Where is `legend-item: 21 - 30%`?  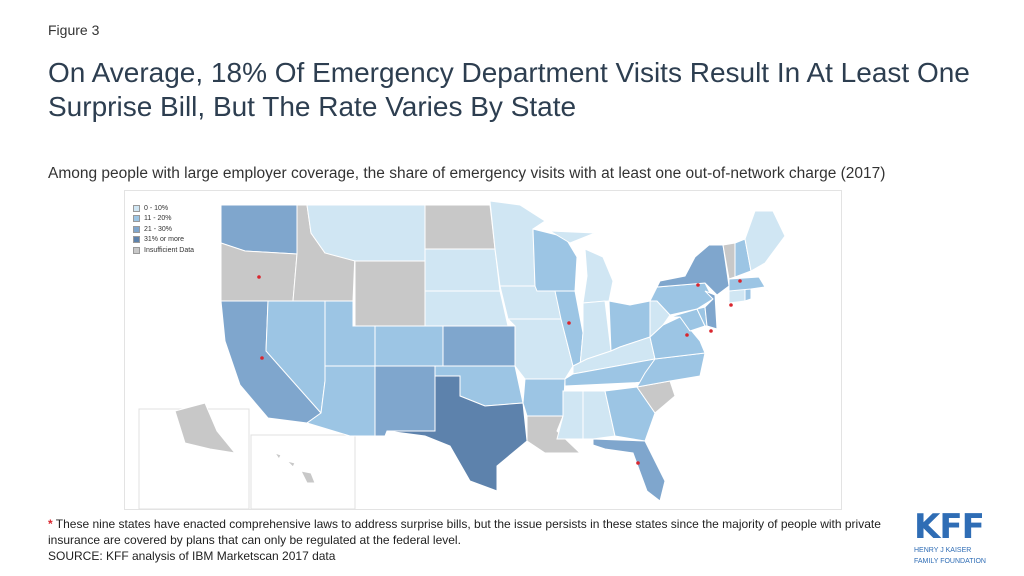
legend-item: 21 - 30% is located at coordinates (163, 229).